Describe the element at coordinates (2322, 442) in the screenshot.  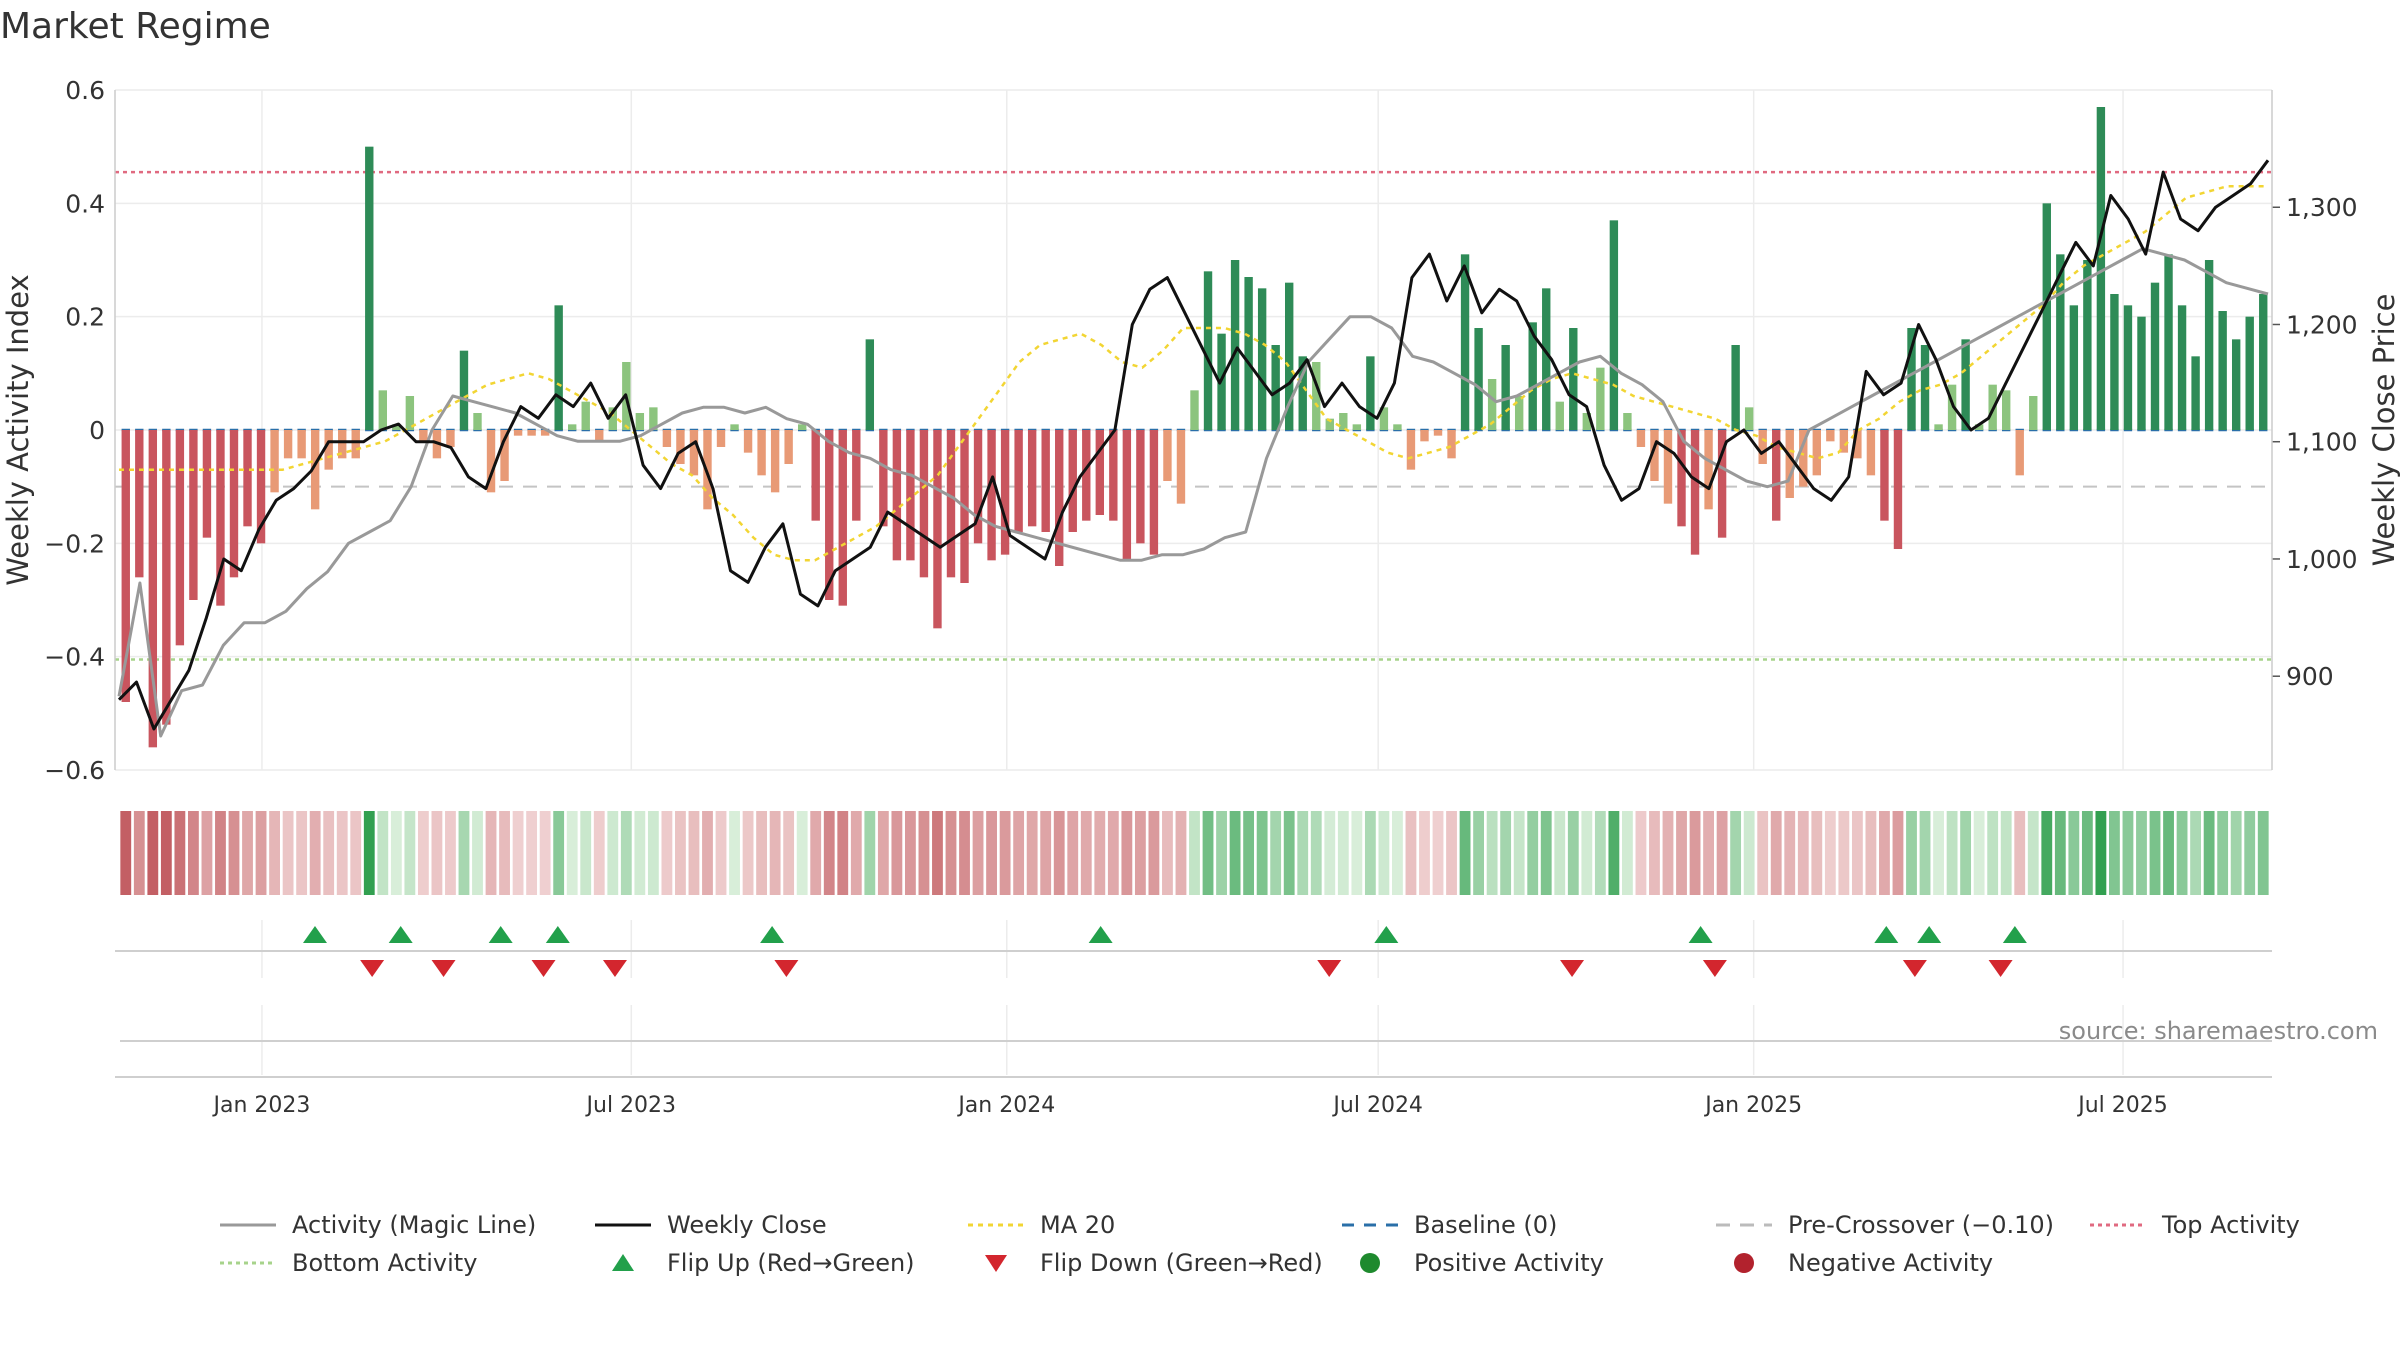
I see `y2-tick-label: 1,100` at that location.